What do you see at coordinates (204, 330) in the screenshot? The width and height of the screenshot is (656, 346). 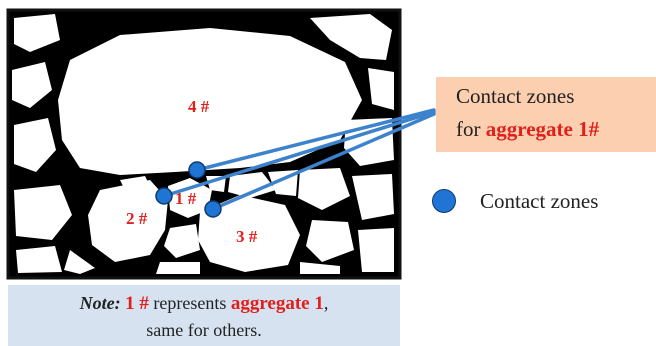 I see `note-line-2: same for others.` at bounding box center [204, 330].